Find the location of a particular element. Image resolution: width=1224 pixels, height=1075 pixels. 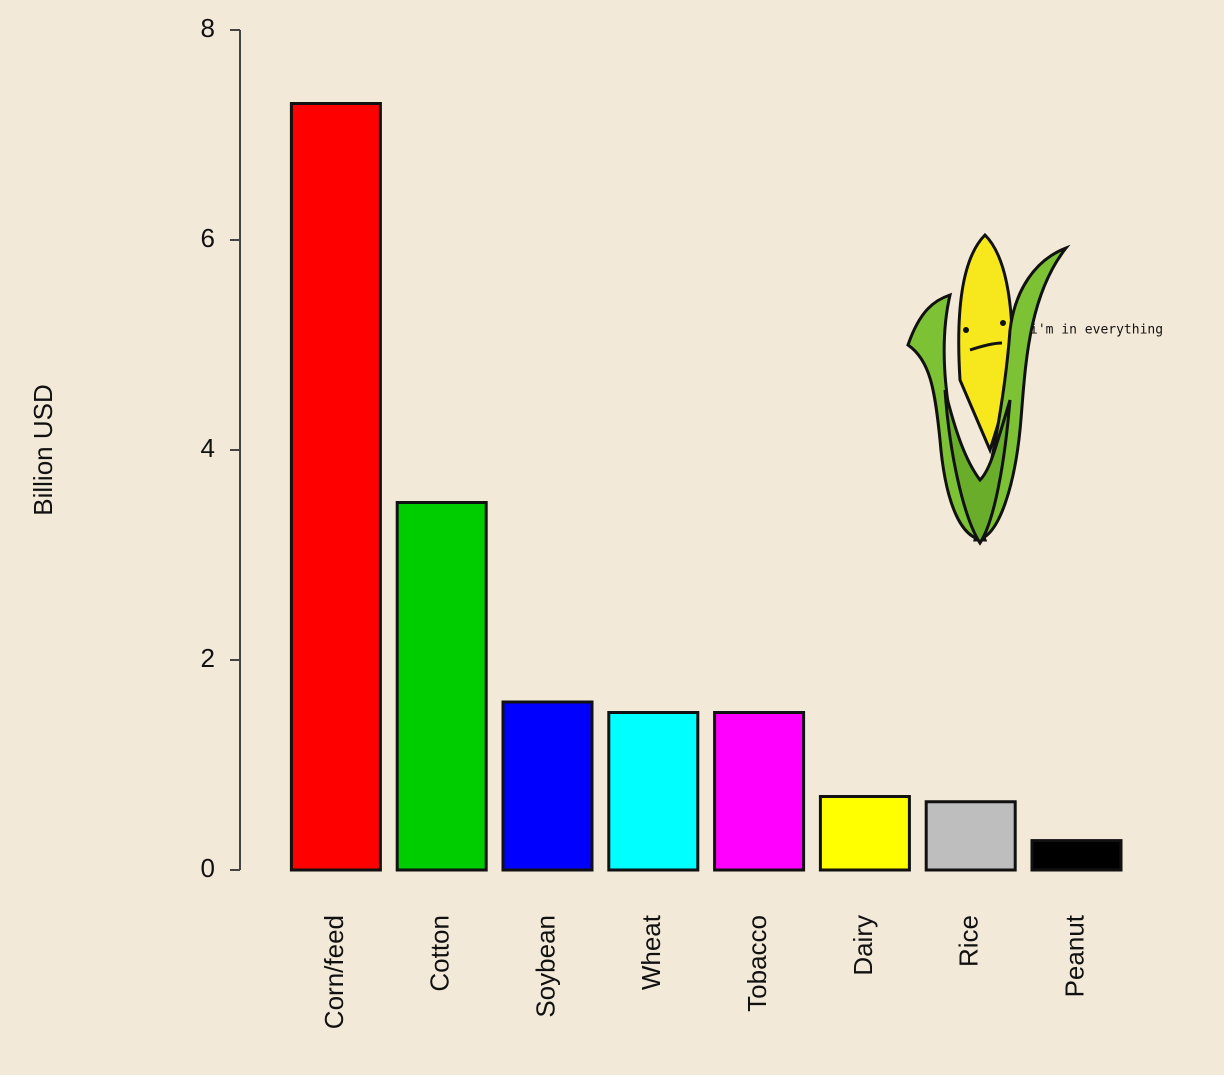

x-tick-label: Cotton is located at coordinates (440, 953).